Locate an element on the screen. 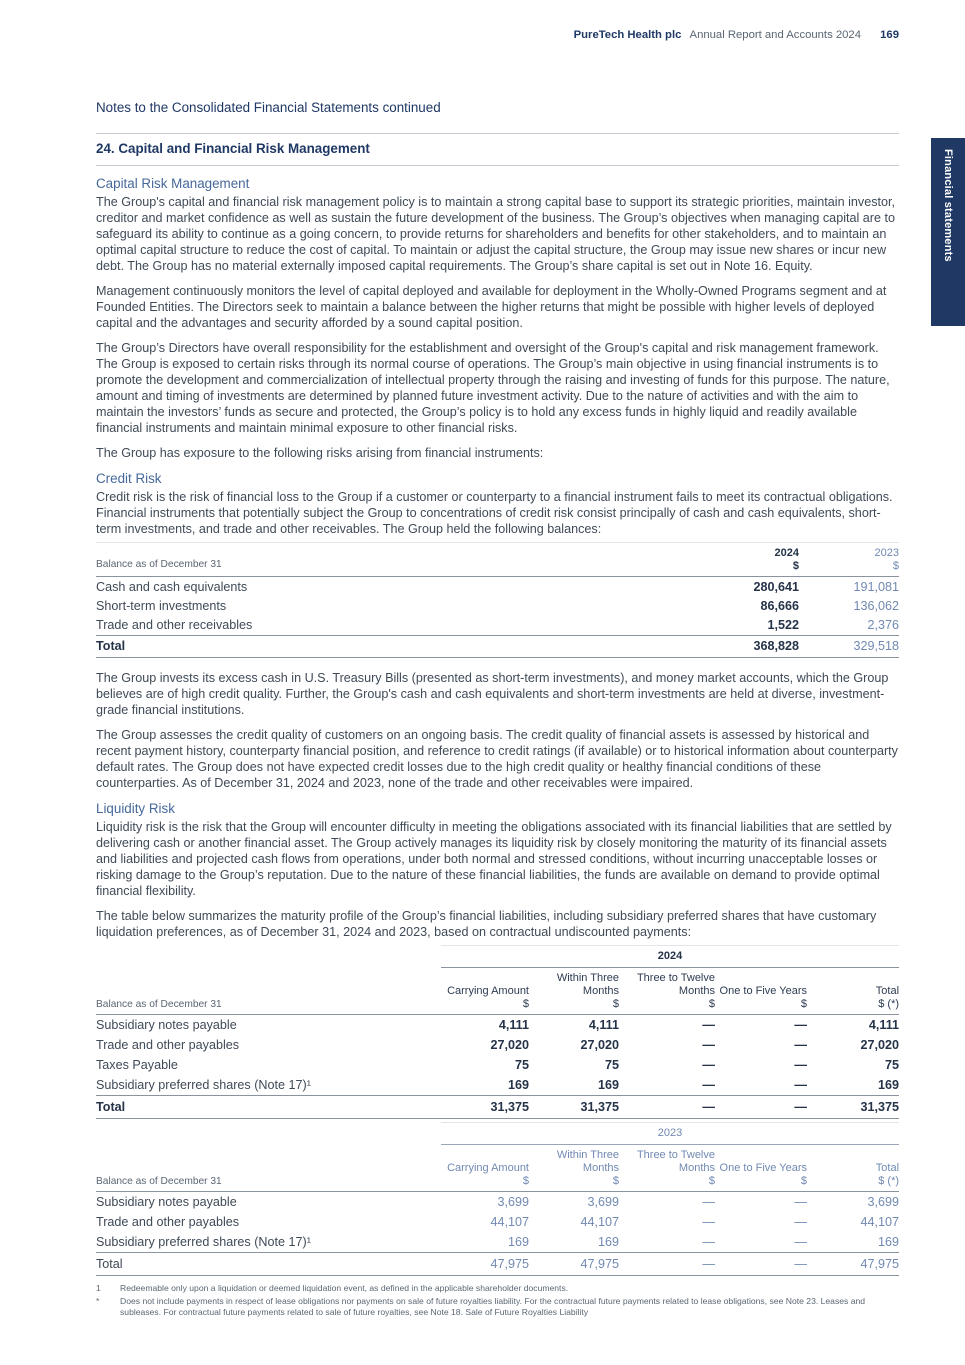 This screenshot has width=965, height=1365. maturity-2023-row-header: Balance as of December 31 is located at coordinates (268, 1168).